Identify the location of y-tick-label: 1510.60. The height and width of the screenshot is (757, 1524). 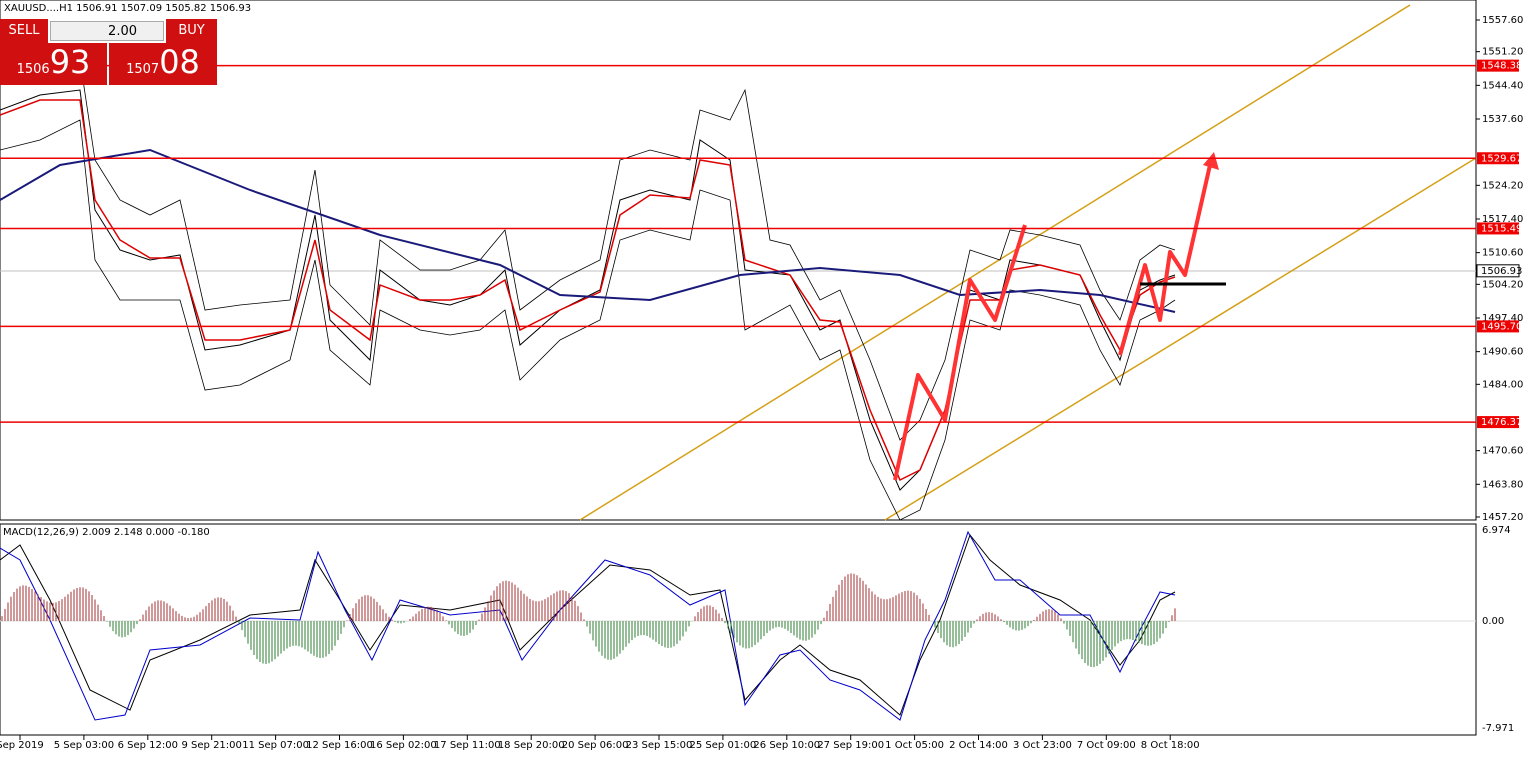
(1502, 253).